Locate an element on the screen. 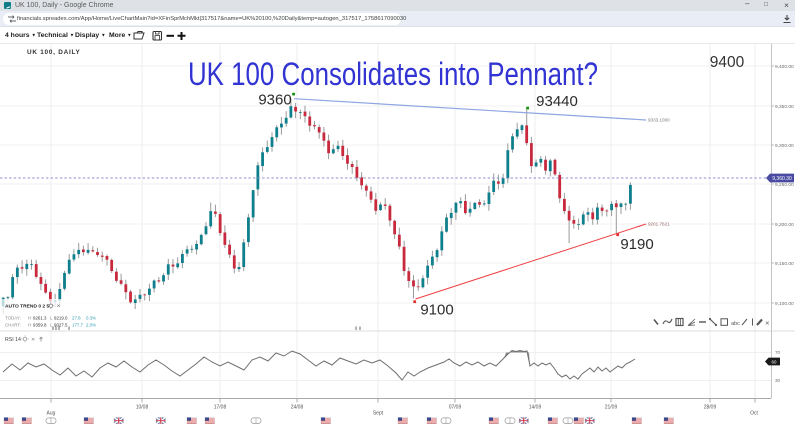  svg-text: 60 is located at coordinates (774, 362).